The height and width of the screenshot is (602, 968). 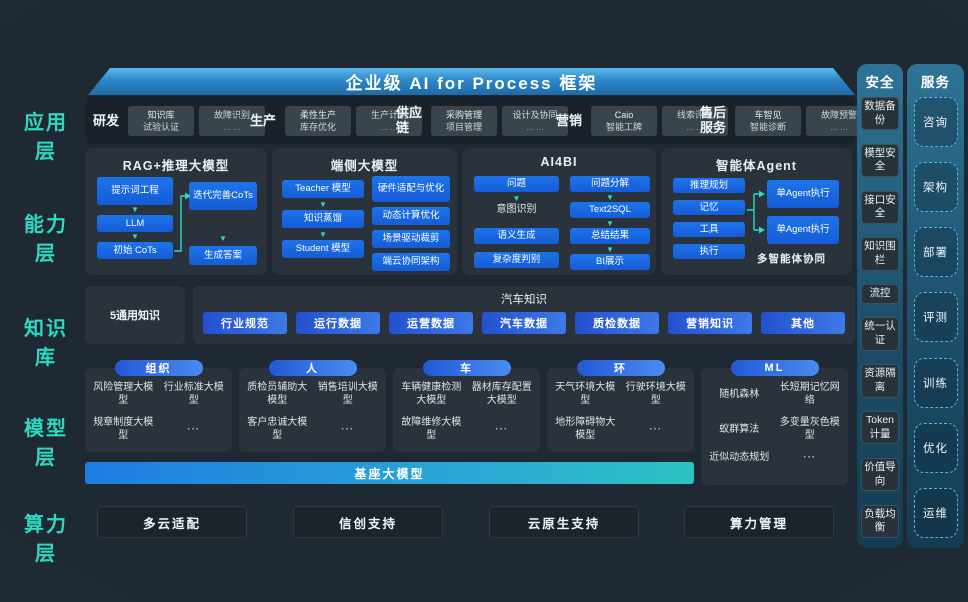 What do you see at coordinates (585, 429) in the screenshot?
I see `model-item: 地形障碍物大模型` at bounding box center [585, 429].